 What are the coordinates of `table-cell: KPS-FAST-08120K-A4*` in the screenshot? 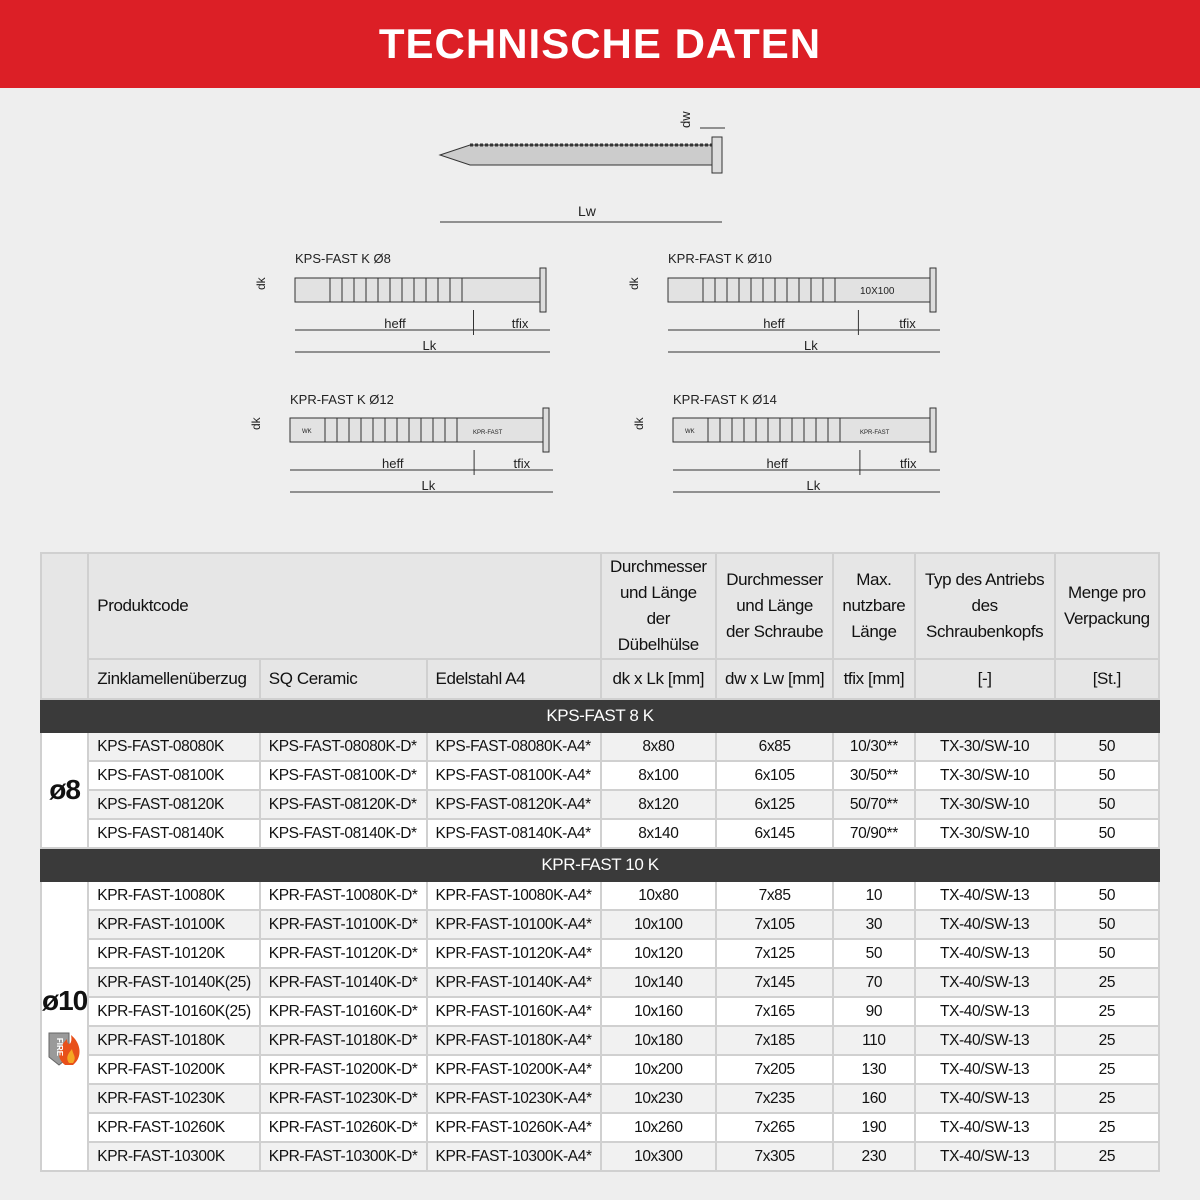 It's located at (513, 804).